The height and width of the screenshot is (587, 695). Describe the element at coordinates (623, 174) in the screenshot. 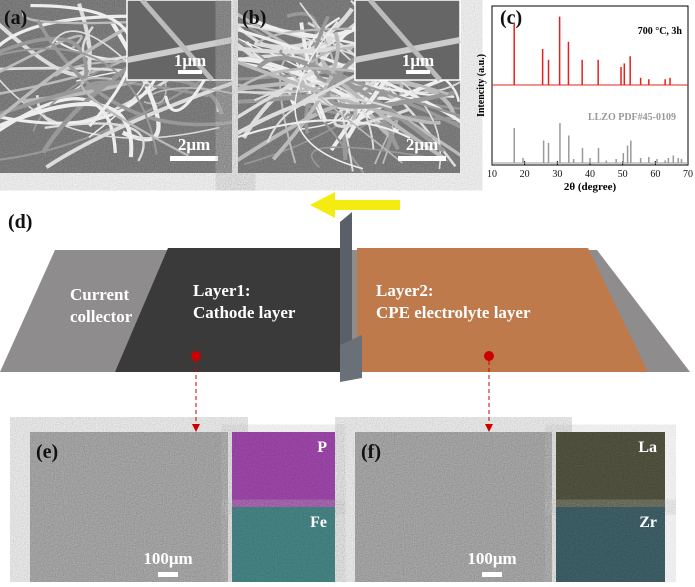

I see `x-tick-label: 50` at that location.